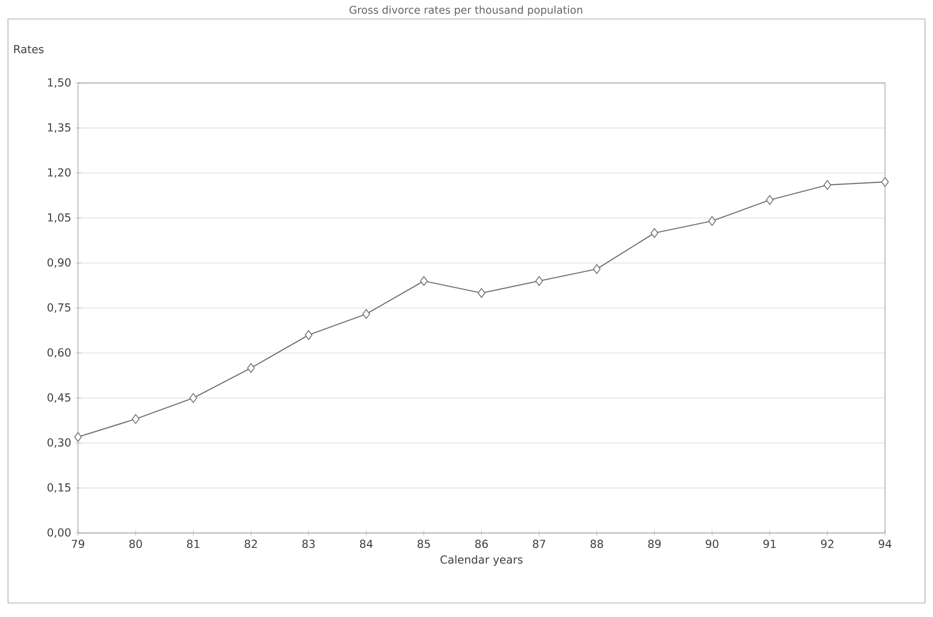 This screenshot has width=933, height=617. Describe the element at coordinates (59, 263) in the screenshot. I see `y-tick-label: 0,90` at that location.